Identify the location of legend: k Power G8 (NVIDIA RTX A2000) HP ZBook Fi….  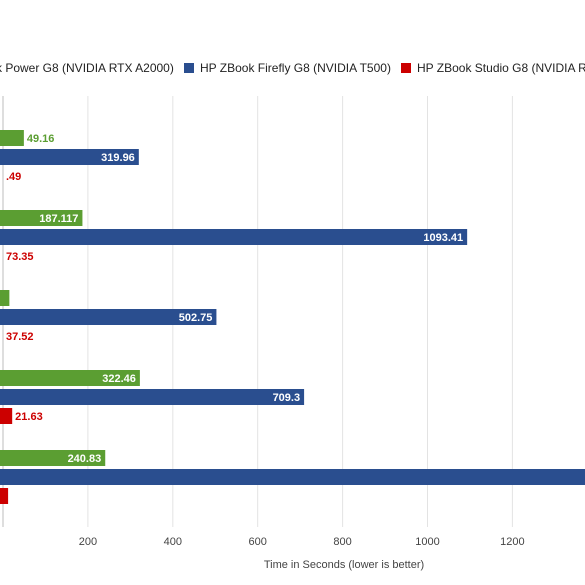
(292, 68).